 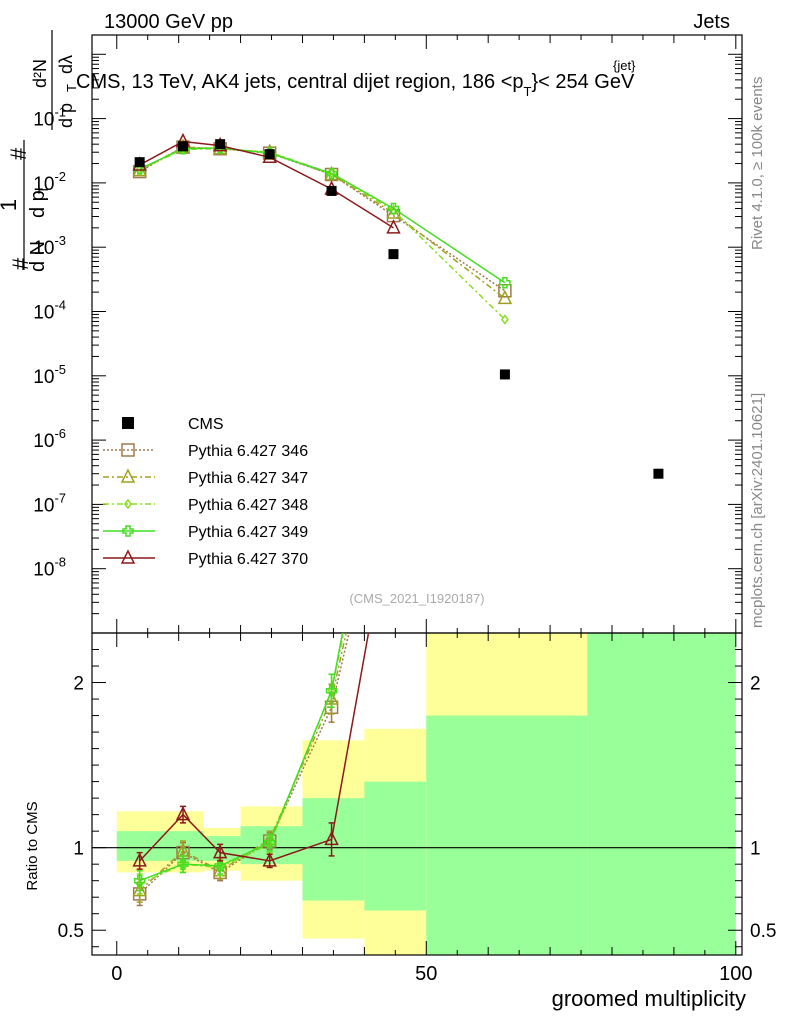 What do you see at coordinates (49, 182) in the screenshot?
I see `main-y-tick-label: 10⁻²` at bounding box center [49, 182].